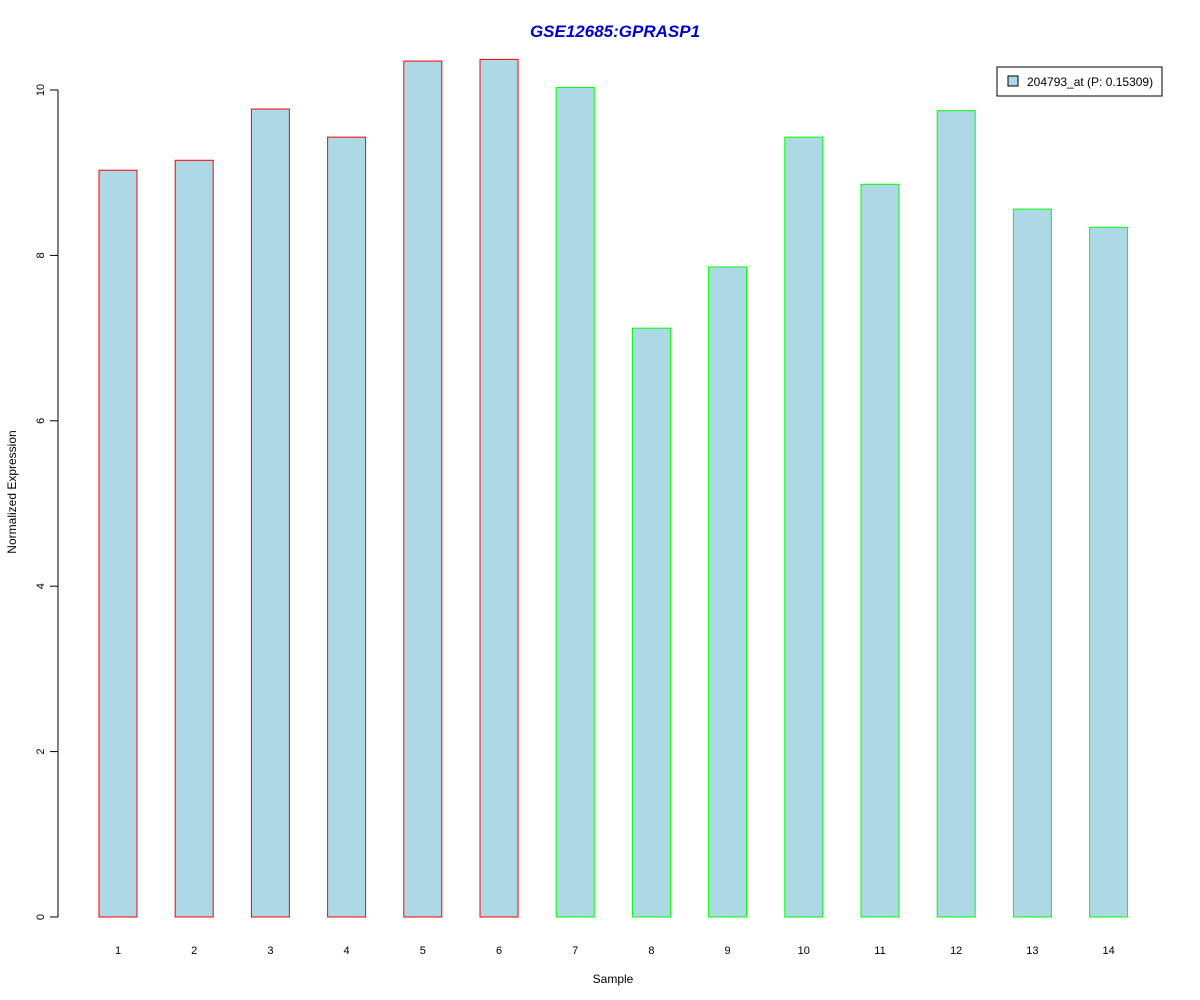 The height and width of the screenshot is (1000, 1200). Describe the element at coordinates (270, 951) in the screenshot. I see `x-tick-label: 3` at that location.